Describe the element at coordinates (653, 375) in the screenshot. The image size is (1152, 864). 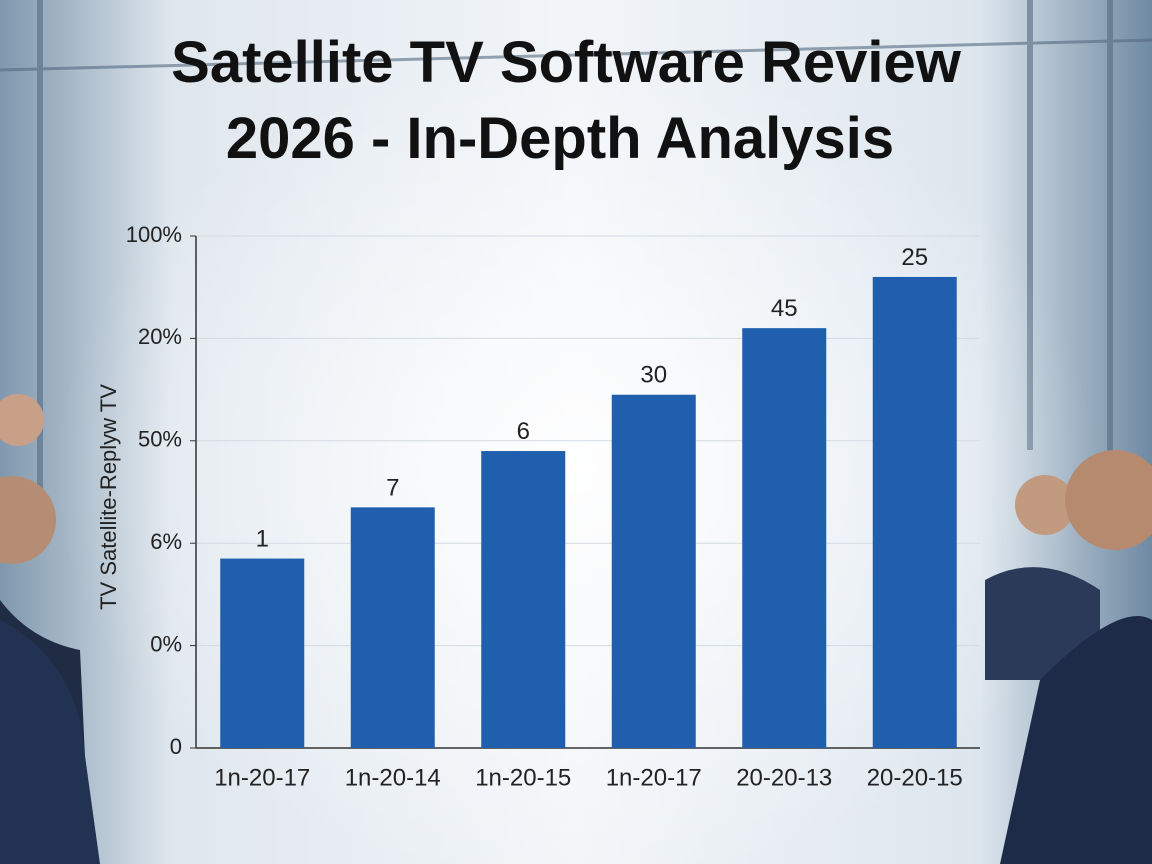
I see `data-label: 30` at that location.